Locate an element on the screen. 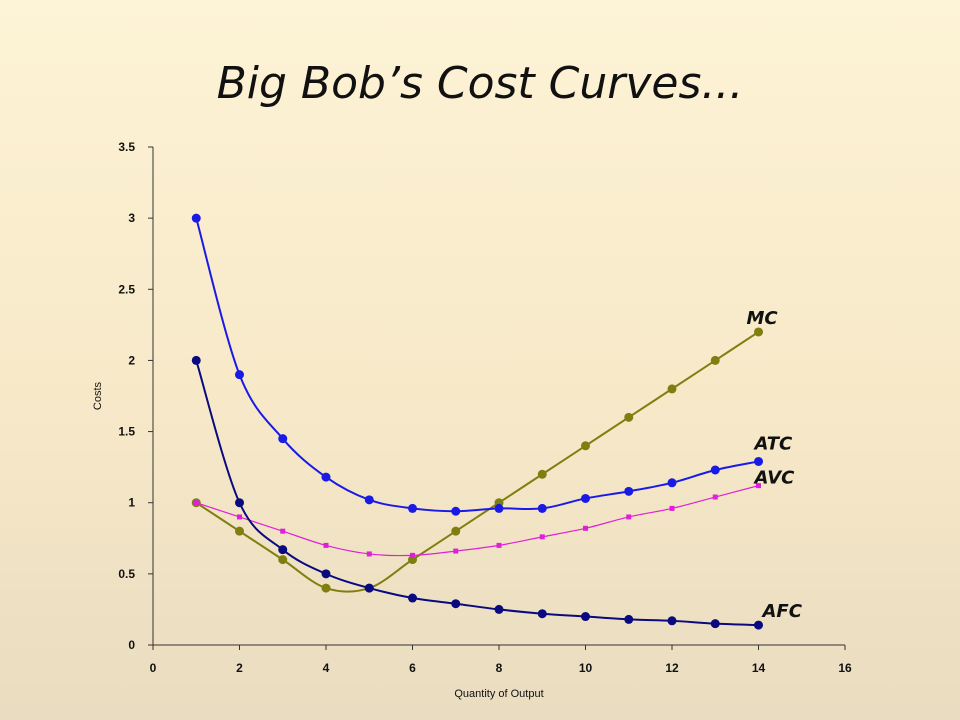  x-tick-label: 0 is located at coordinates (153, 668).